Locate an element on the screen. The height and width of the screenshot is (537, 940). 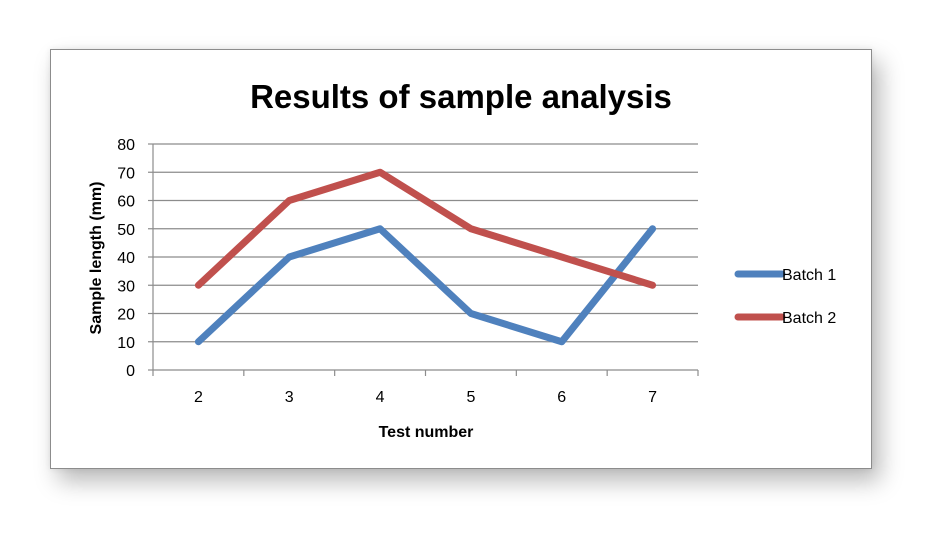
legend-label-2: Batch 2 is located at coordinates (809, 318).